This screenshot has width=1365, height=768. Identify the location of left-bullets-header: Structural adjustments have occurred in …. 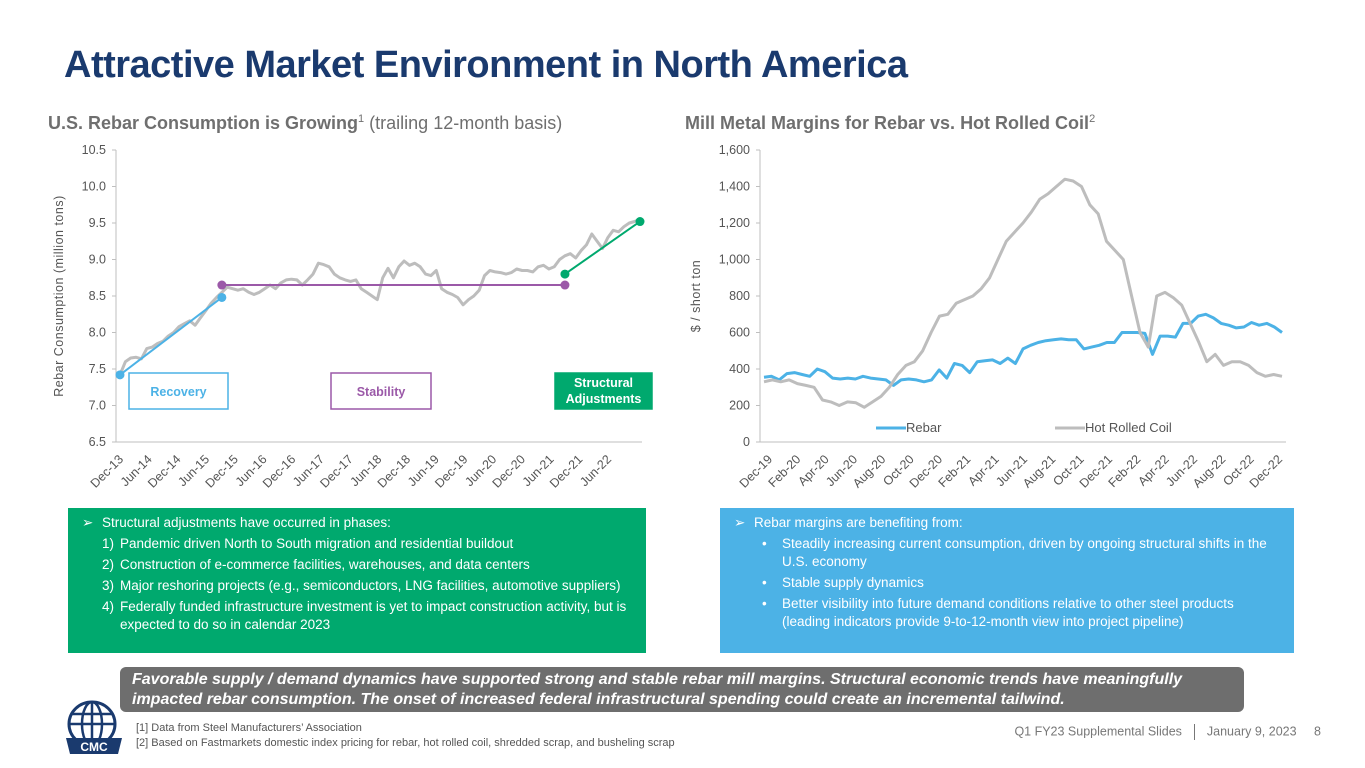
(246, 522).